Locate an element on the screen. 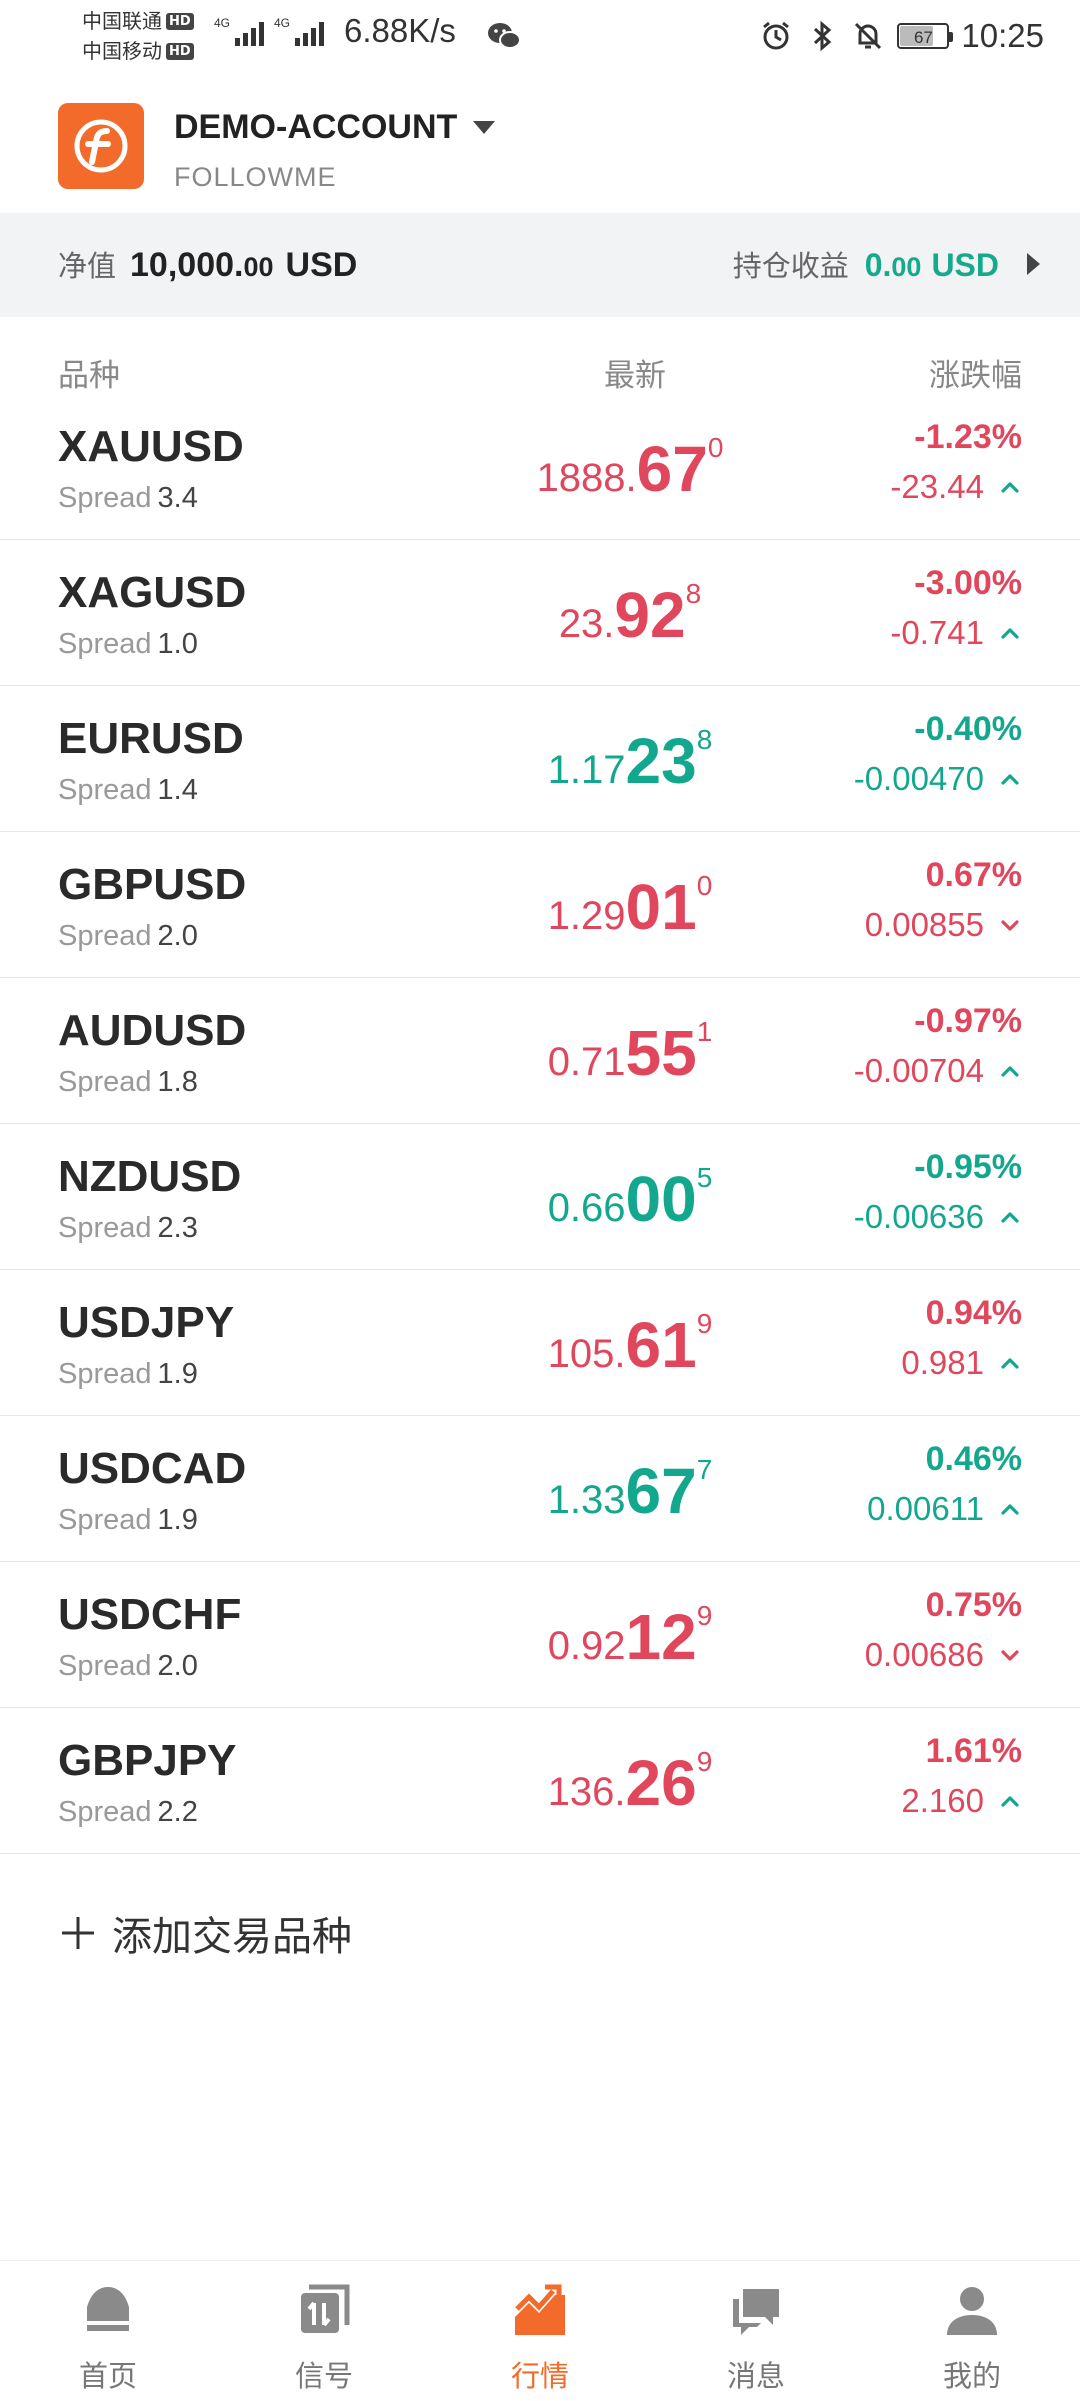 This screenshot has width=1080, height=2401. nav-market: 行情 is located at coordinates (540, 2331).